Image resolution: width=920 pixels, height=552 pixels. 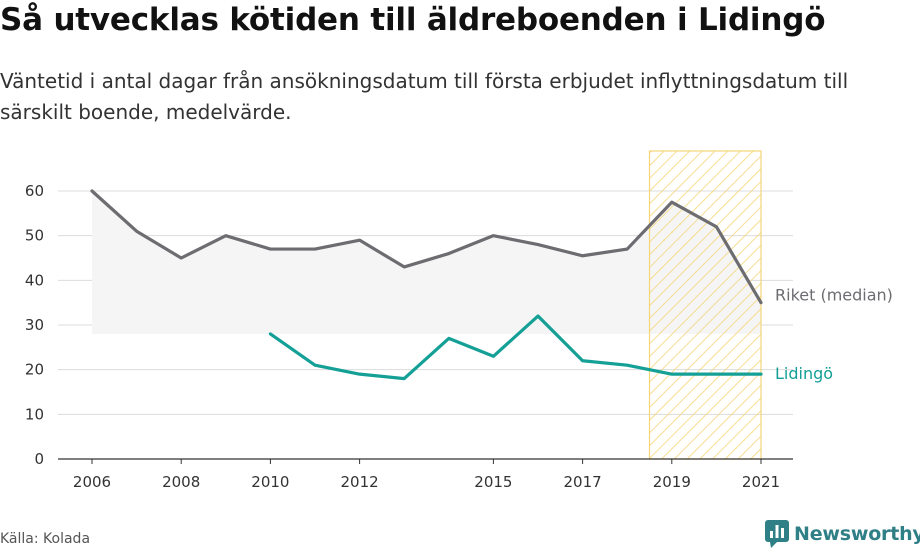 What do you see at coordinates (360, 482) in the screenshot?
I see `x-tick-label-2012: 2012` at bounding box center [360, 482].